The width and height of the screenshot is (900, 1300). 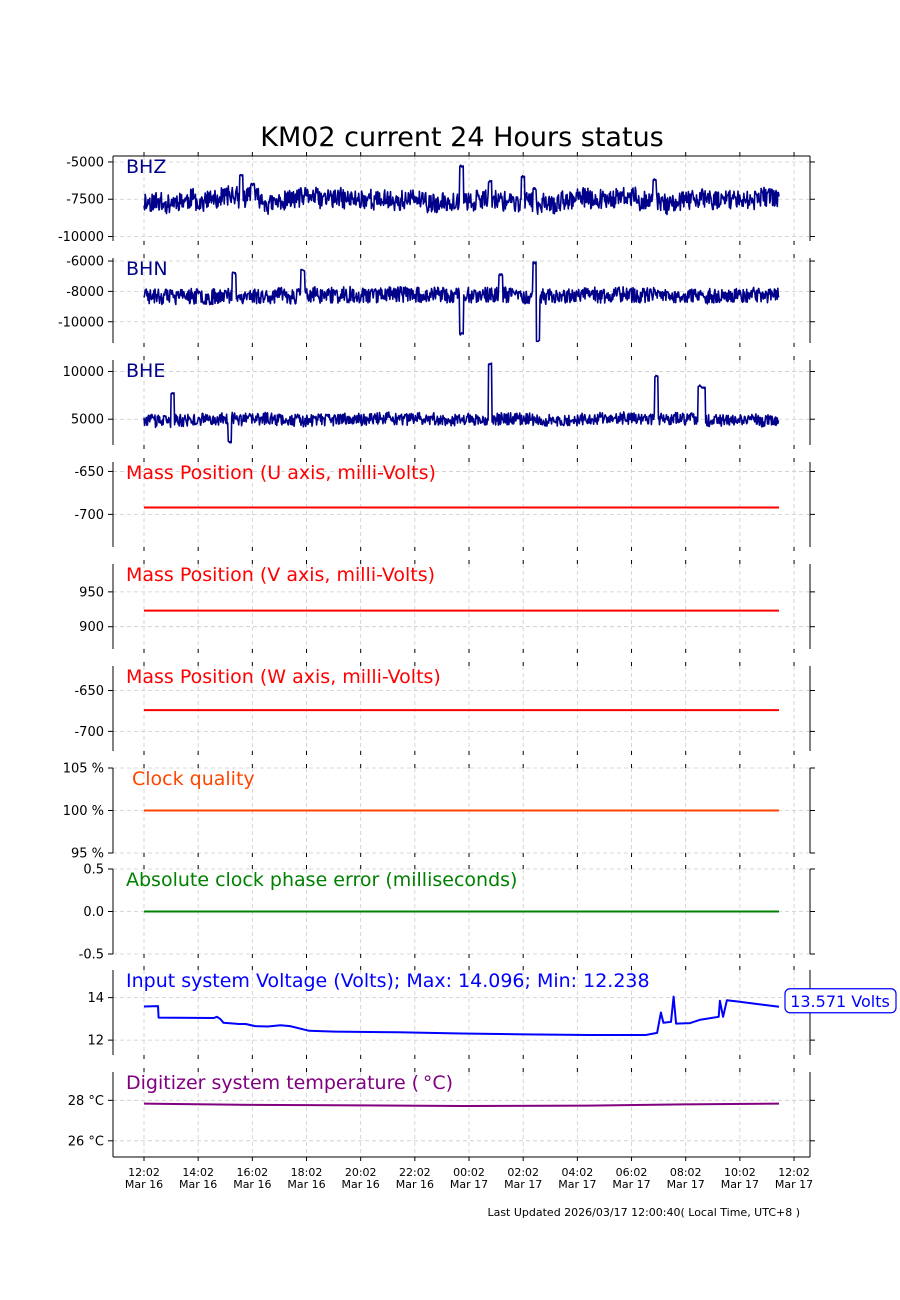 I want to click on x-tick-label-time: 10:02, so click(x=740, y=1172).